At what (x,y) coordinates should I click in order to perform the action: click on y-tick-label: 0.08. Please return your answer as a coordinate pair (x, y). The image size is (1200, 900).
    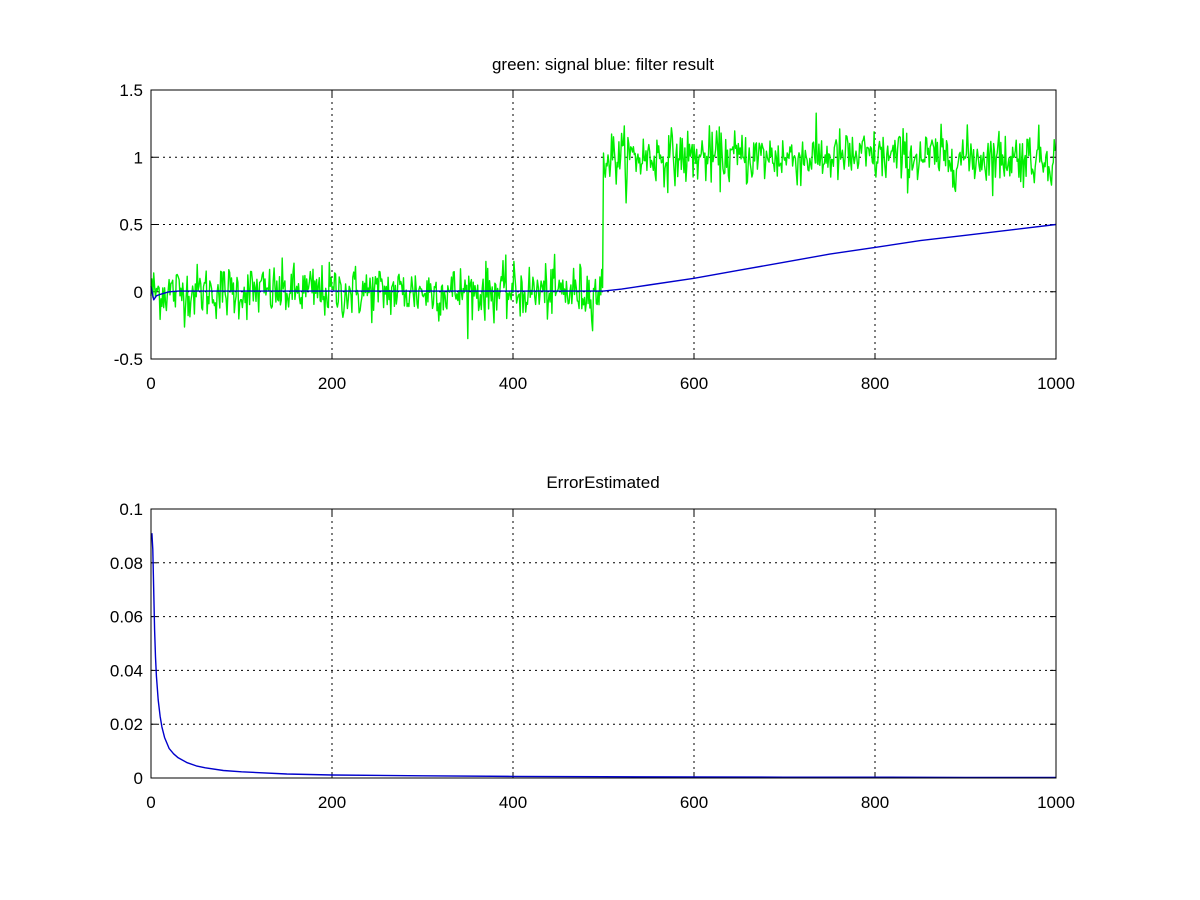
    Looking at the image, I should click on (126, 563).